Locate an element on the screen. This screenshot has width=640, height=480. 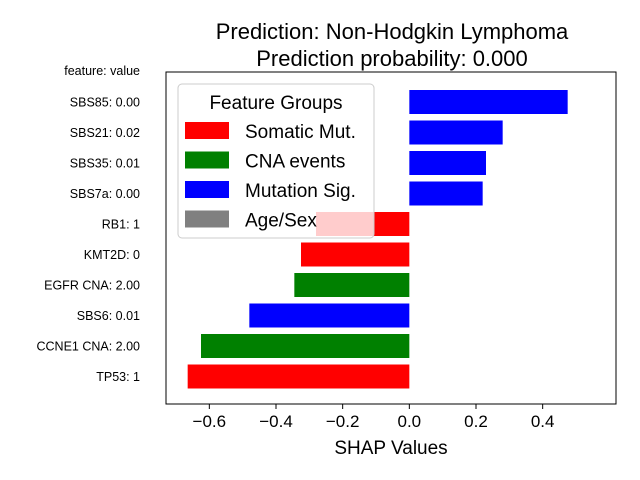
y-axis-header-label: feature: value is located at coordinates (102, 71).